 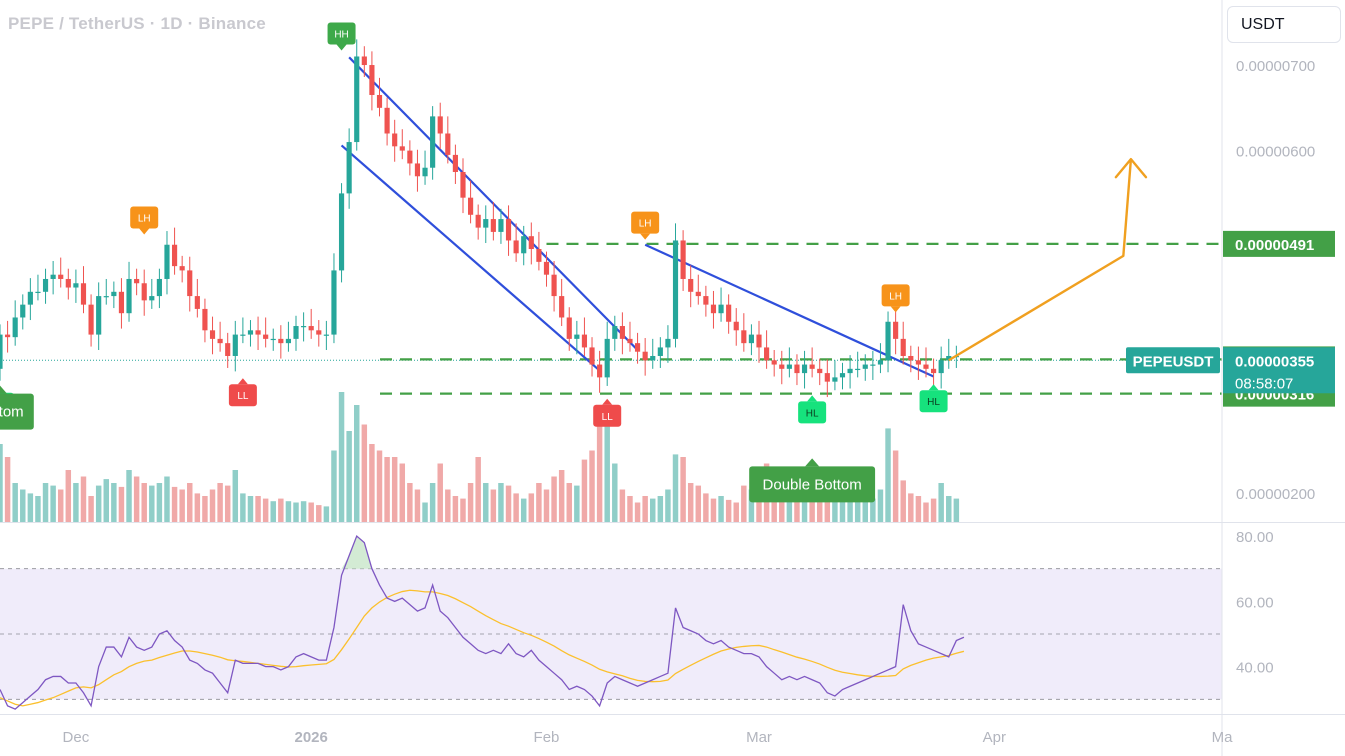 What do you see at coordinates (1275, 494) in the screenshot?
I see `price-axis-label: 0.00000200` at bounding box center [1275, 494].